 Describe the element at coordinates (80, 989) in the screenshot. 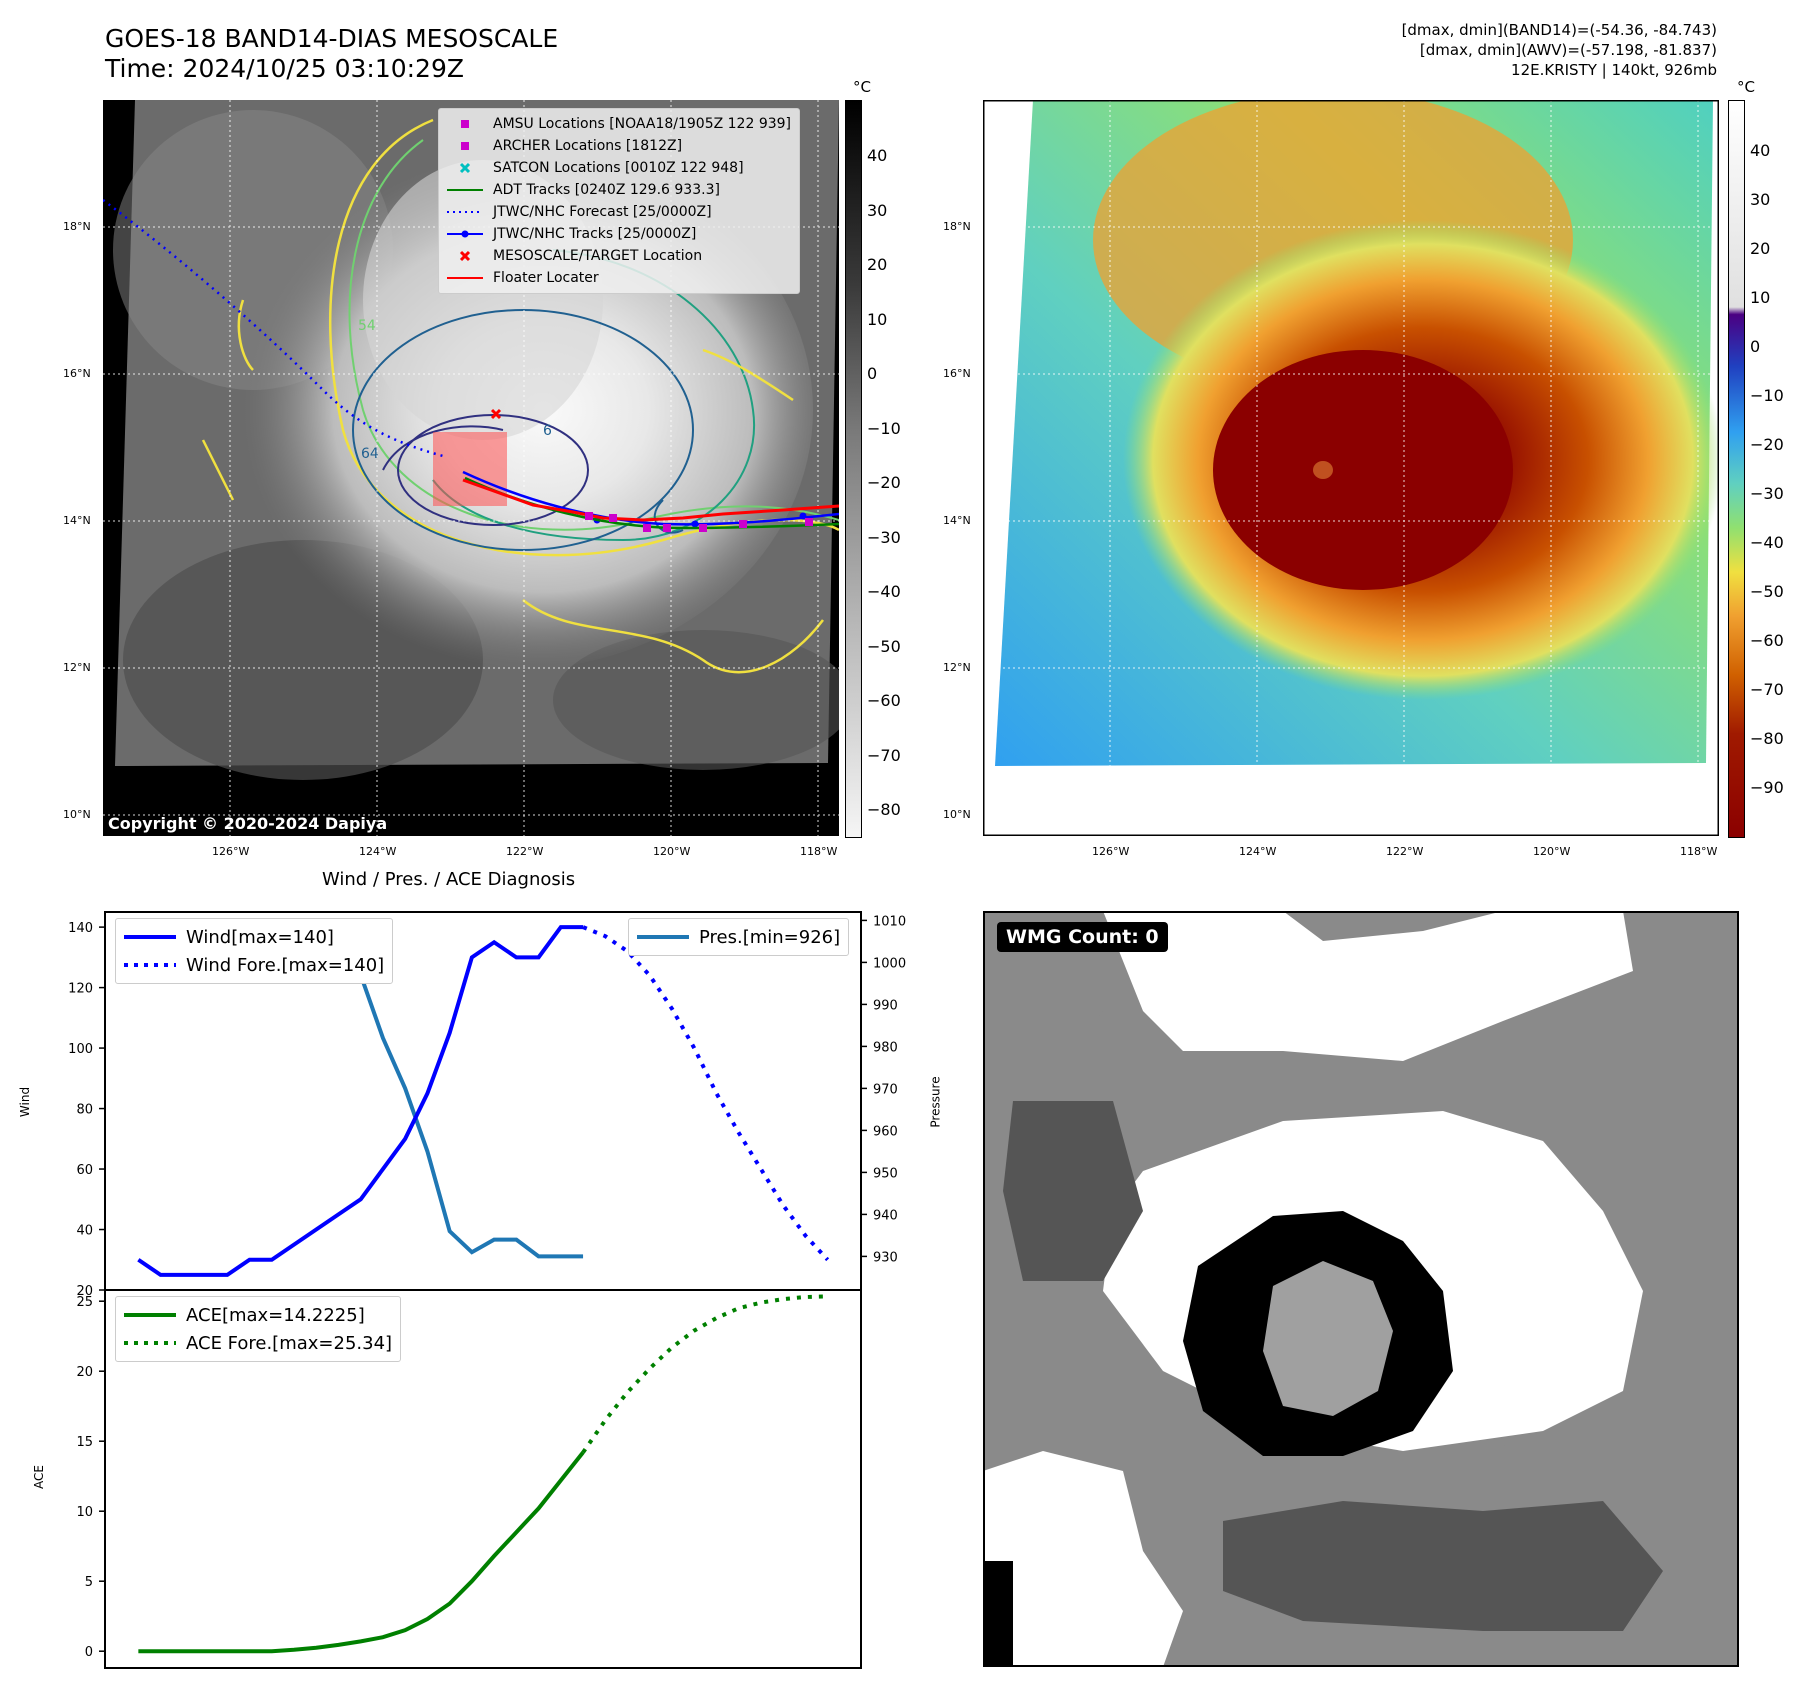

I see `wind-tick-label: 120` at that location.